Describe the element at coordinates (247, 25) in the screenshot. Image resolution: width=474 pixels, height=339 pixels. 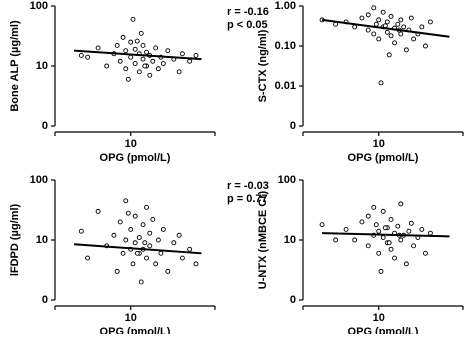
I see `annotation: p < 0.05` at that location.